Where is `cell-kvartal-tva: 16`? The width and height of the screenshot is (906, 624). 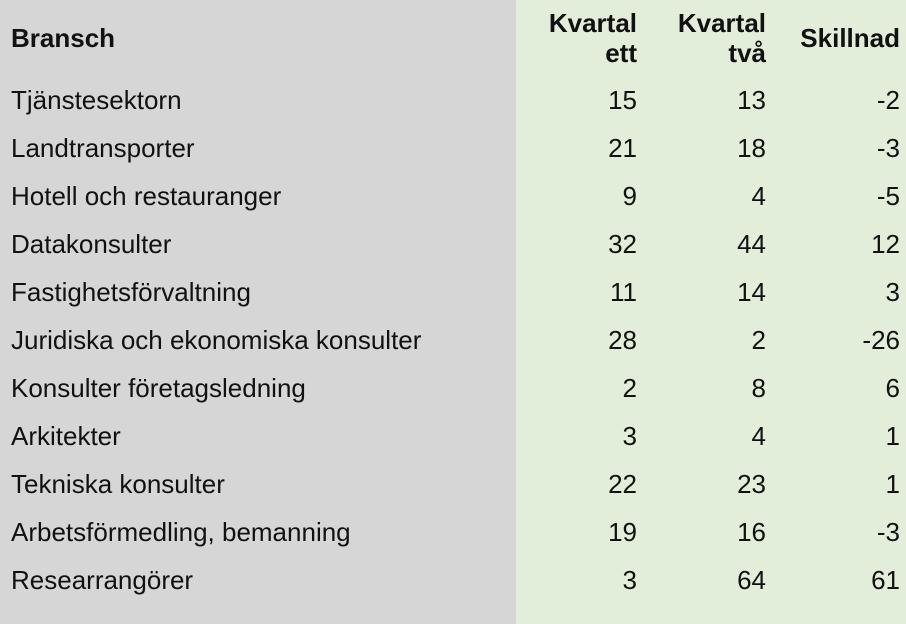 cell-kvartal-tva: 16 is located at coordinates (751, 532).